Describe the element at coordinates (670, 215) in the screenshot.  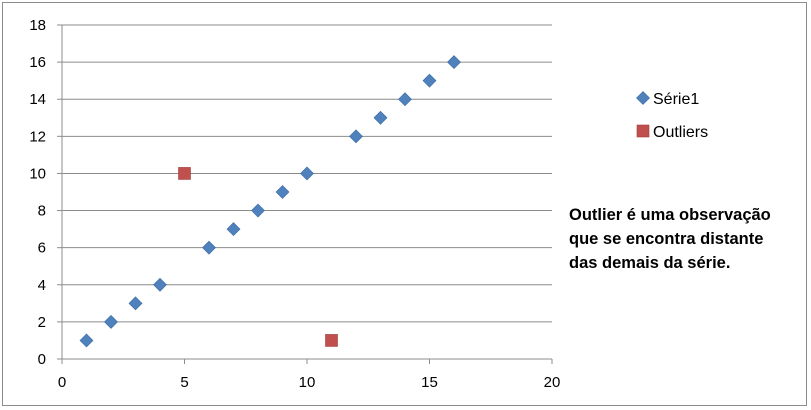
I see `annotation-line: Outlier é uma observação` at that location.